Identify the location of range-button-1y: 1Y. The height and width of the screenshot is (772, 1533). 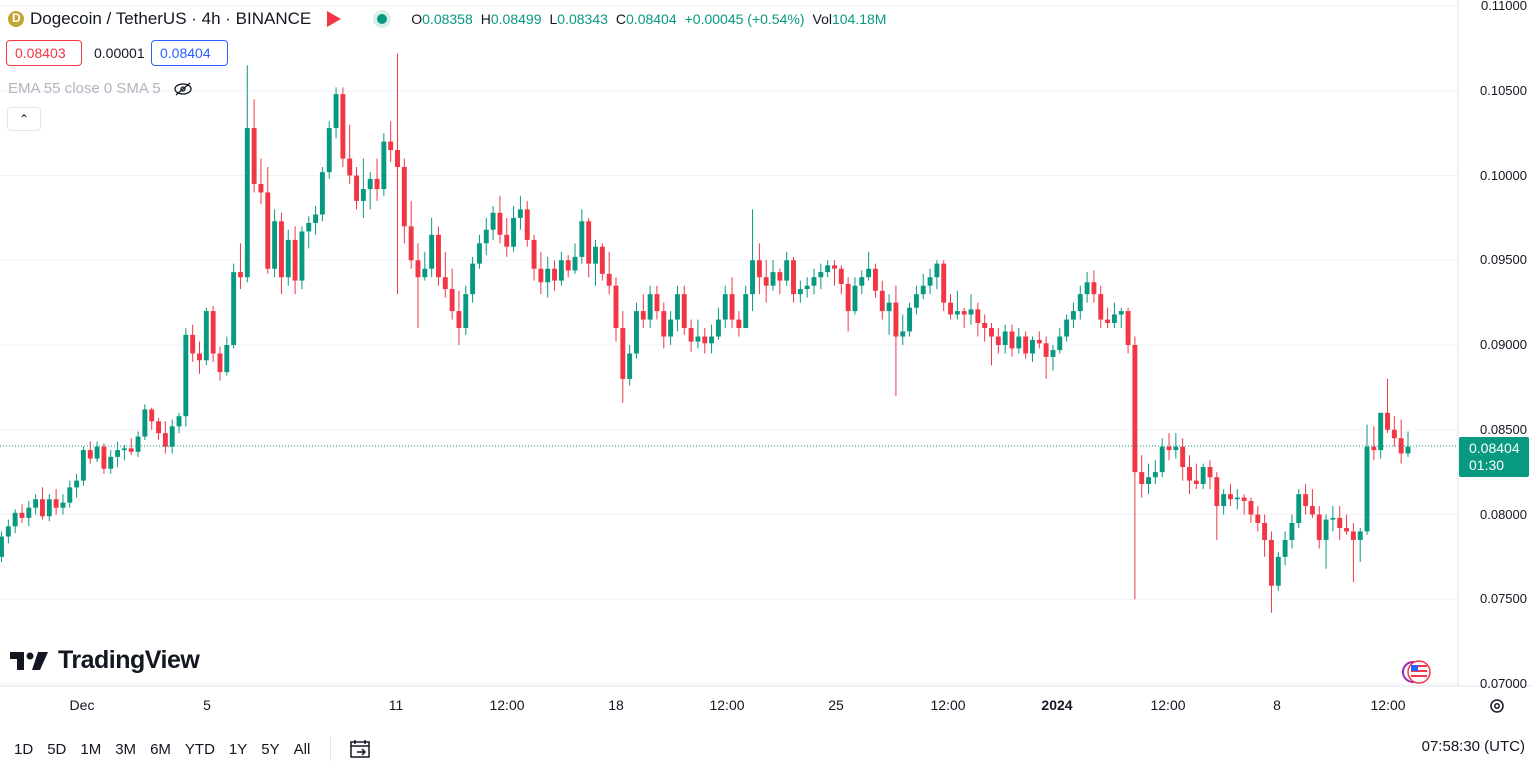
(238, 749).